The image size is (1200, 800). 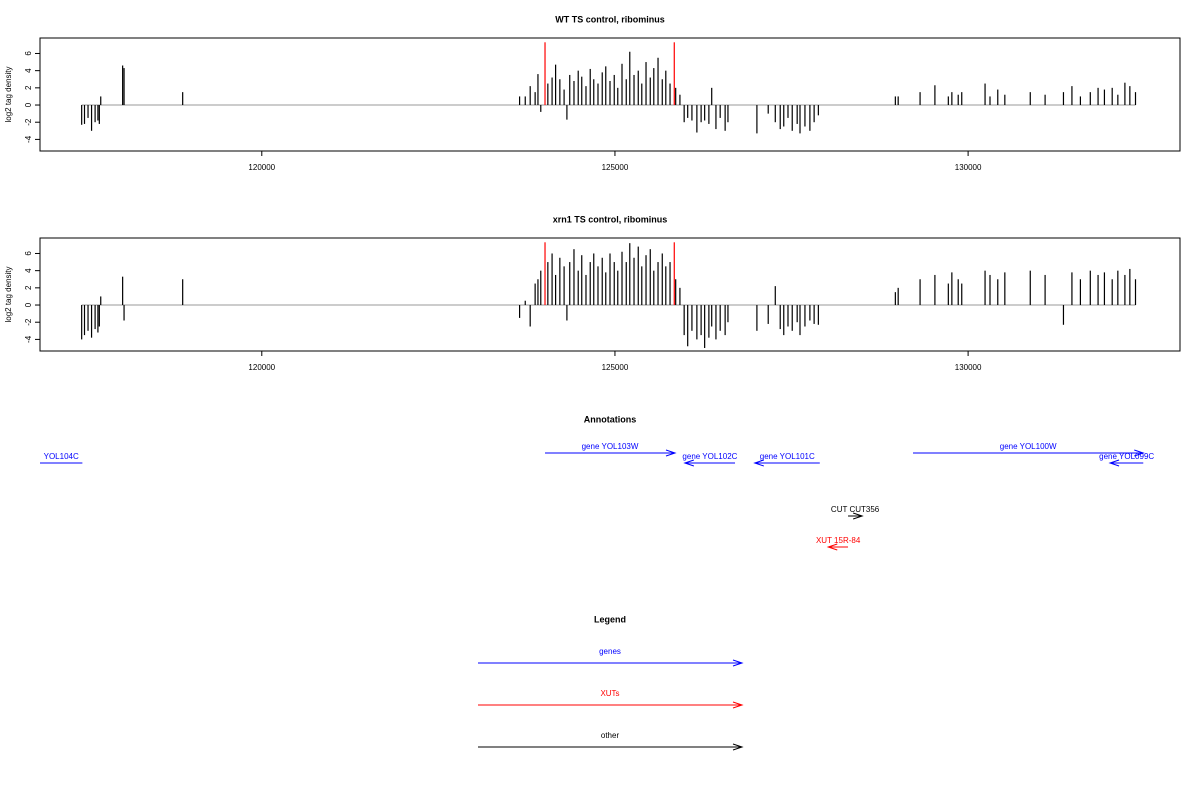 What do you see at coordinates (610, 219) in the screenshot?
I see `panel-title: xrn1 TS control, ribominus` at bounding box center [610, 219].